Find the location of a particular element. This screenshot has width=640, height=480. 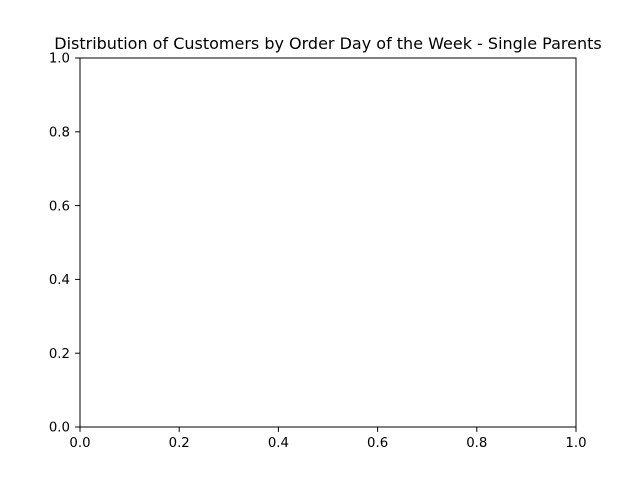

x-tick-label: 0.2 is located at coordinates (179, 443).